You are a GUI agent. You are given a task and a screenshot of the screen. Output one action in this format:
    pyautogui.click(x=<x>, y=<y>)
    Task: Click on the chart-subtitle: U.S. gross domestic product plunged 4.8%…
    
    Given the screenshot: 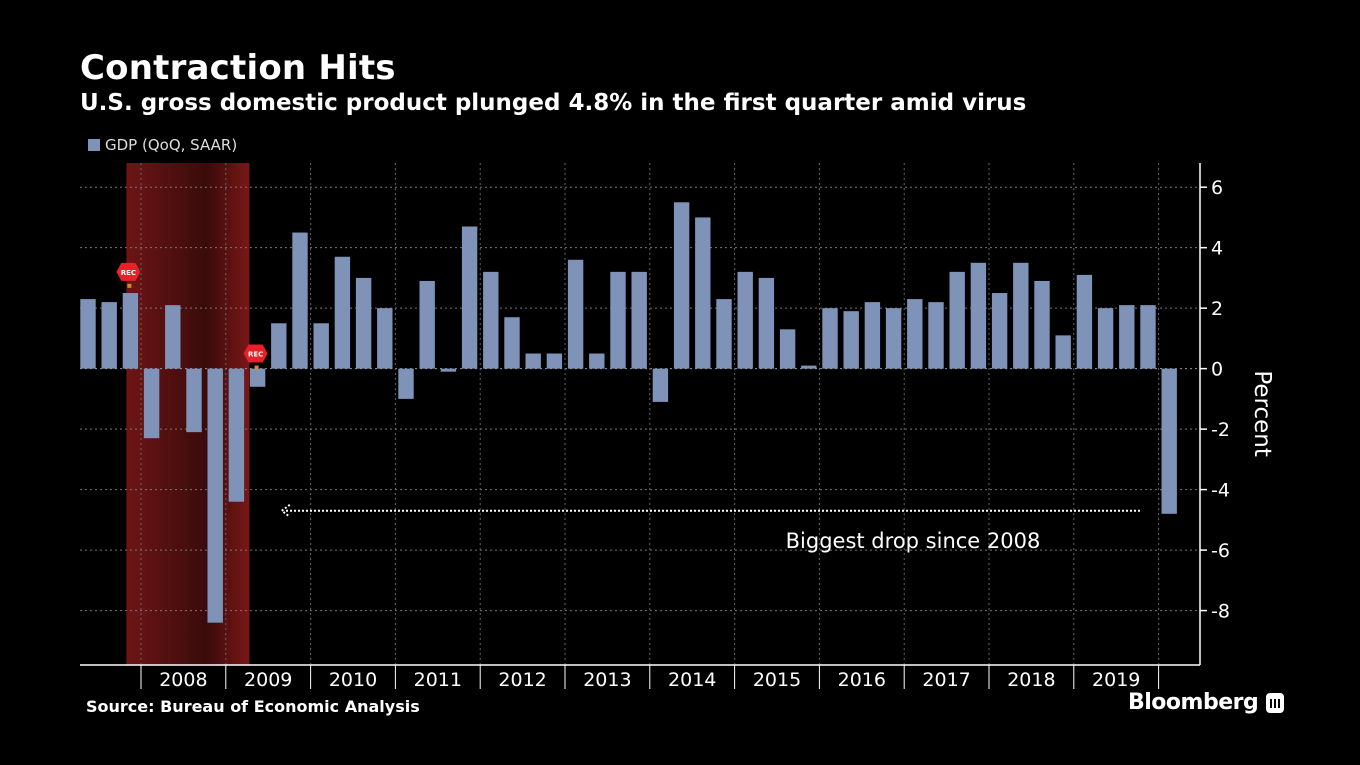 What is the action you would take?
    pyautogui.click(x=553, y=103)
    